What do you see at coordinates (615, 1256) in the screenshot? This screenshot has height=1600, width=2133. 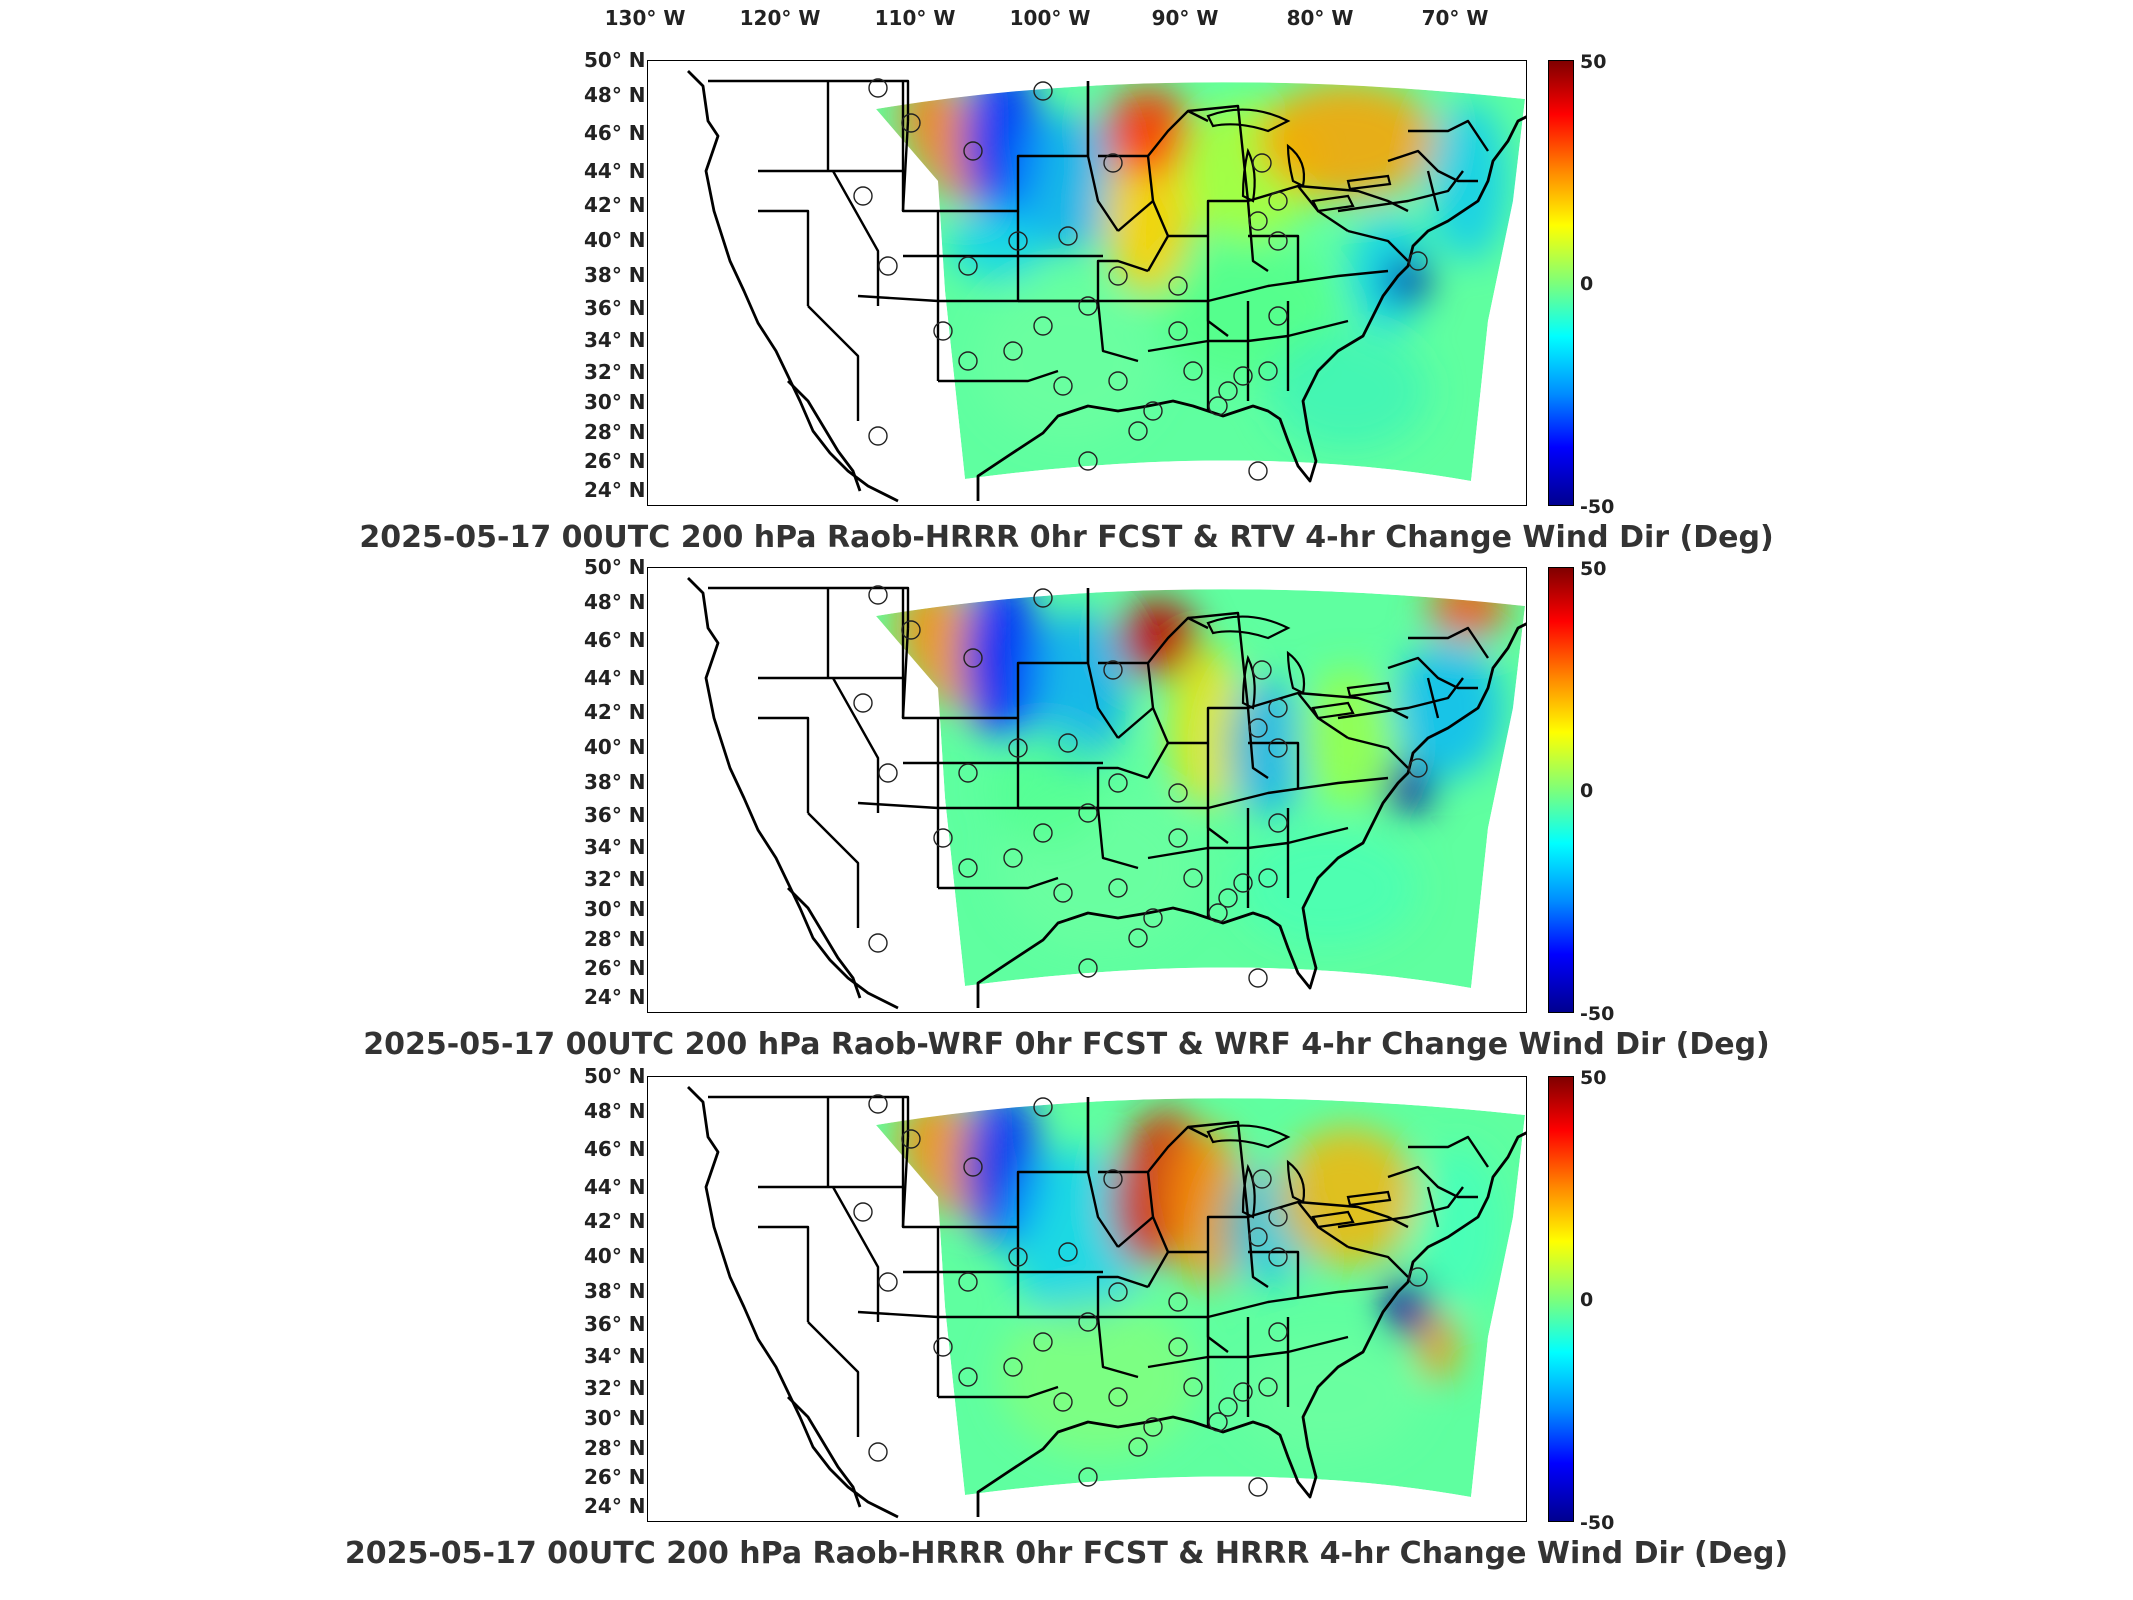 I see `latitude-label: 40° N` at bounding box center [615, 1256].